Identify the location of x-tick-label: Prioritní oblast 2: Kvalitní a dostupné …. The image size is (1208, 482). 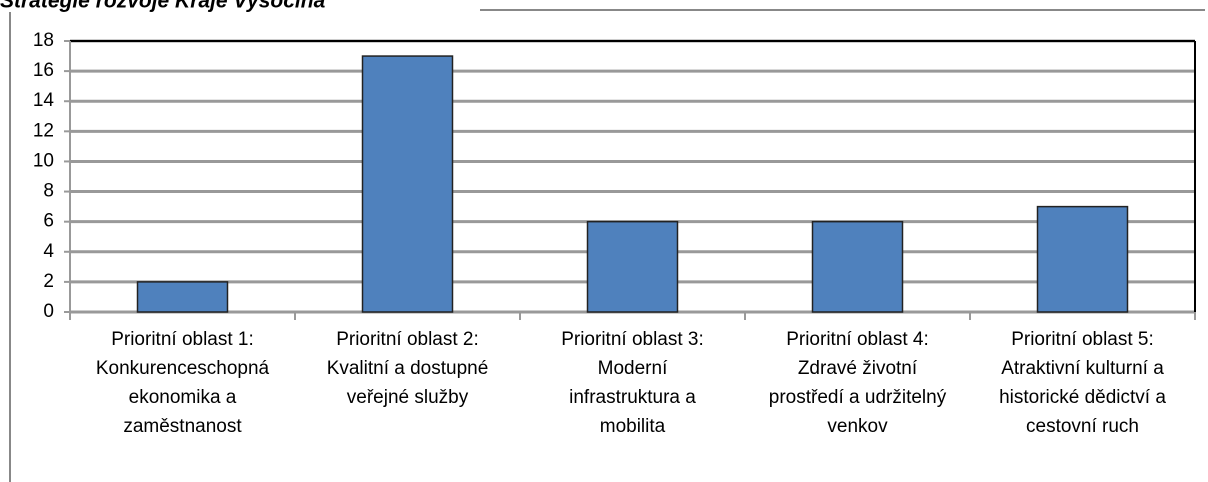
(407, 368).